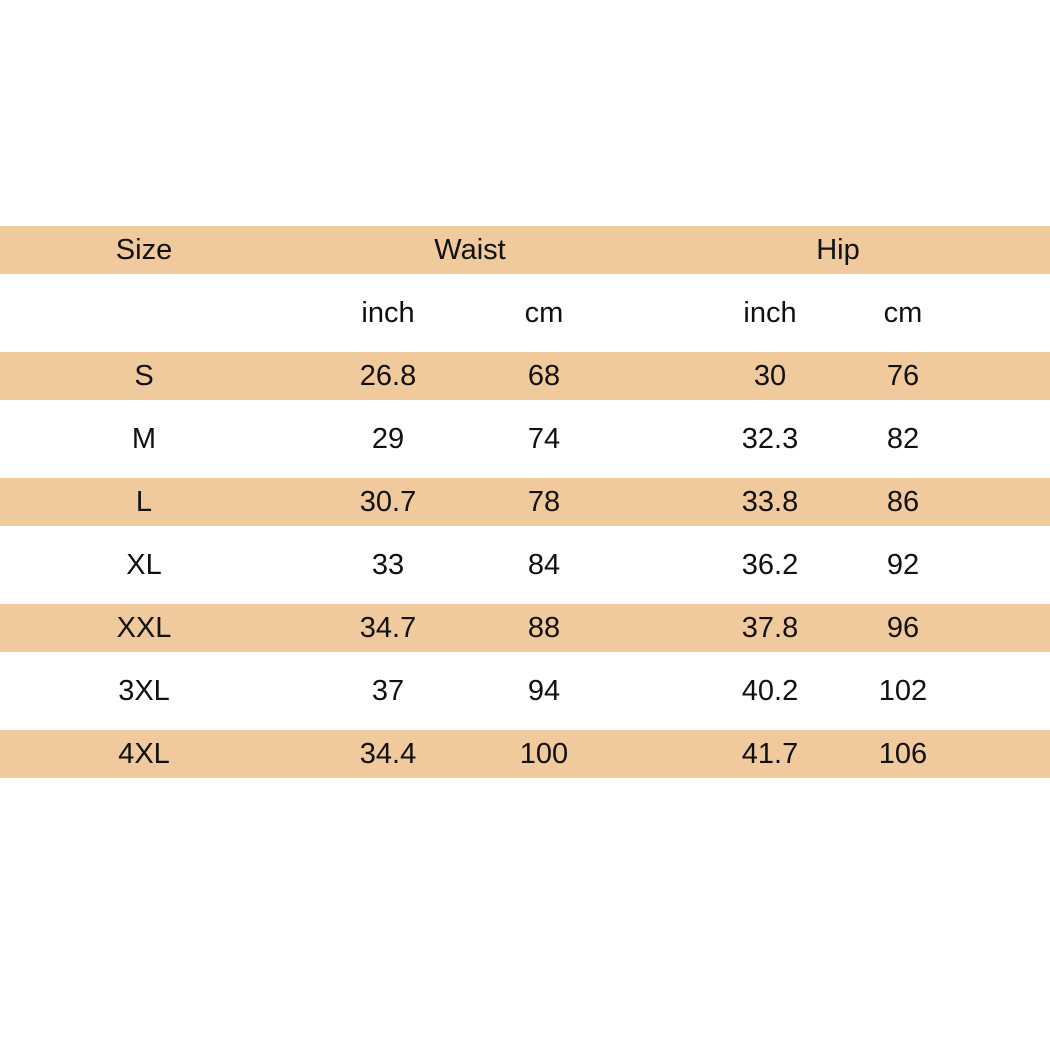 Image resolution: width=1050 pixels, height=1050 pixels. What do you see at coordinates (525, 628) in the screenshot?
I see `table-row: XXL 34.7 88 37.8 96` at bounding box center [525, 628].